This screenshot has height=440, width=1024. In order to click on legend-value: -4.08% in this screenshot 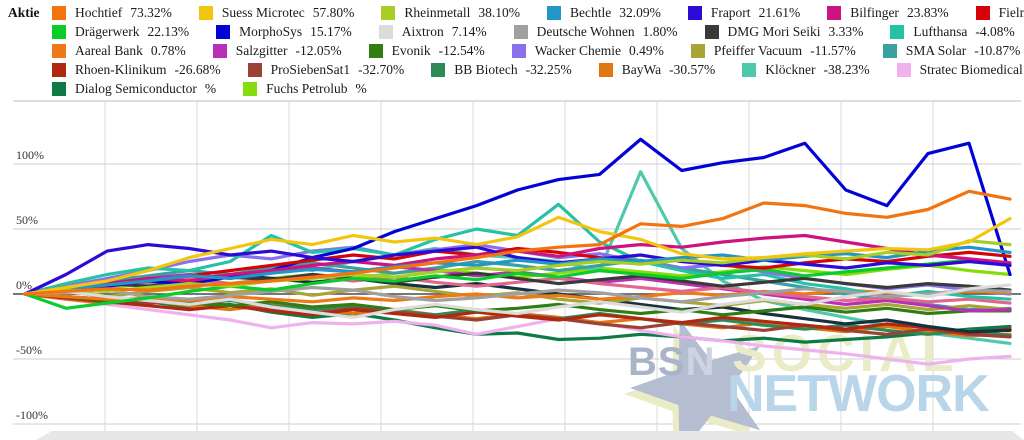, I will do `click(995, 31)`.